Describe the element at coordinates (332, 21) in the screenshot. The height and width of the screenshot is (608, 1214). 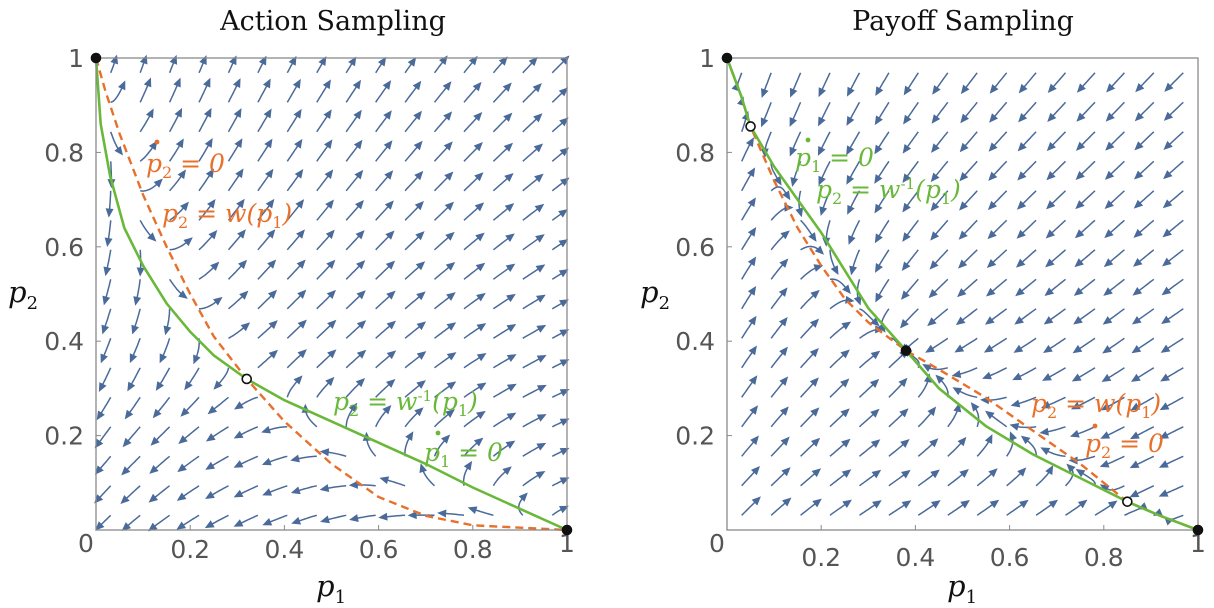
I see `chart-title: Action Sampling` at that location.